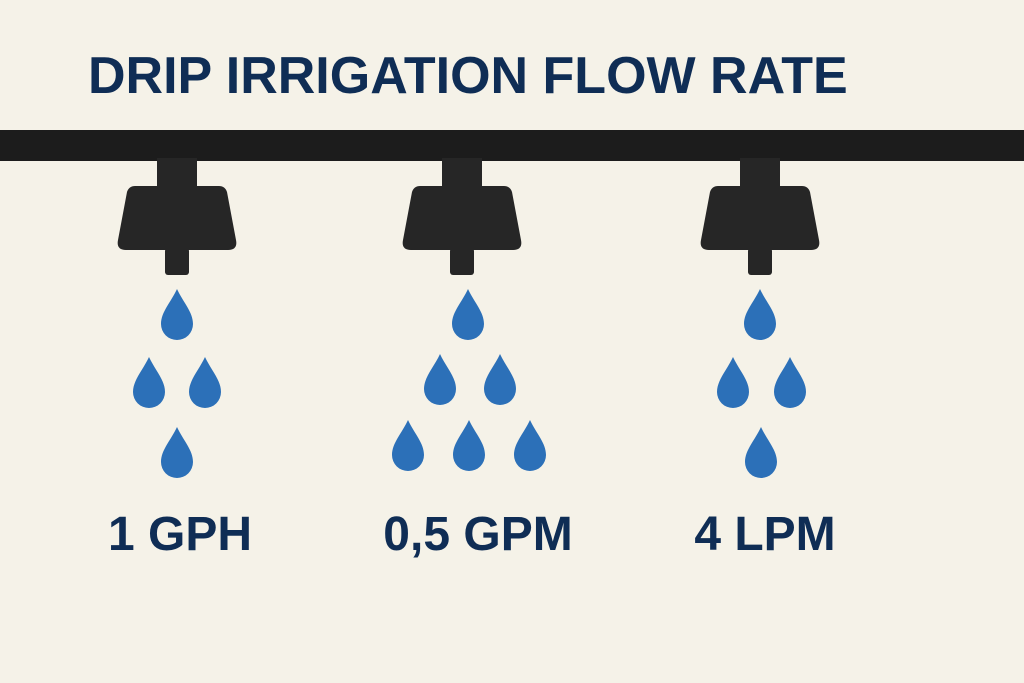  Describe the element at coordinates (180, 359) in the screenshot. I see `emitter: 1 GPH` at that location.